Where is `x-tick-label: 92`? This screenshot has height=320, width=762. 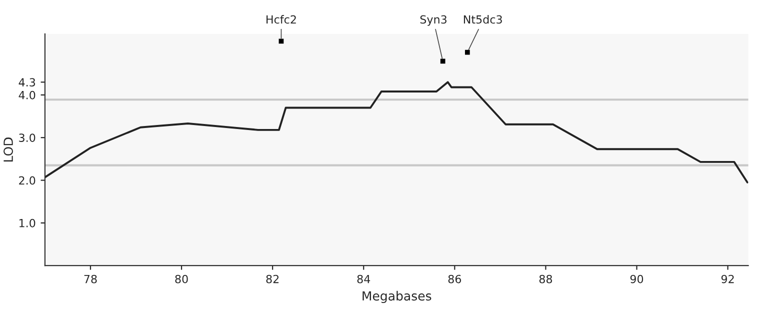
x-tick-label: 92 is located at coordinates (727, 279).